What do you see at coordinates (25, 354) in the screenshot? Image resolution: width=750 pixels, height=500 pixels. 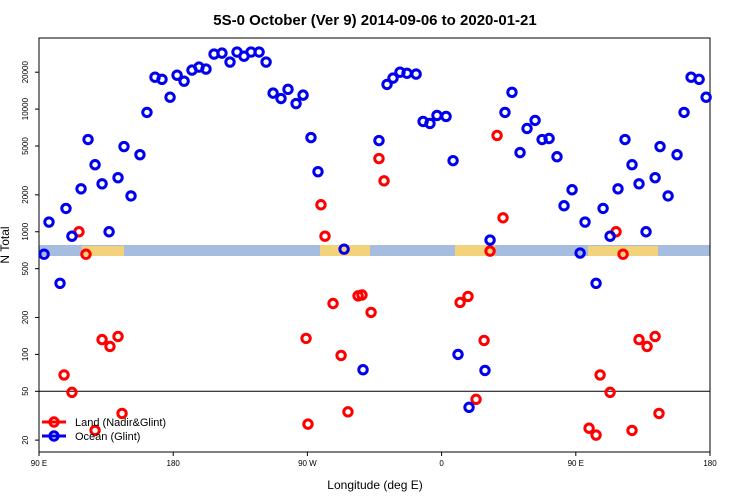 I see `y-tick-label: 100` at bounding box center [25, 354].